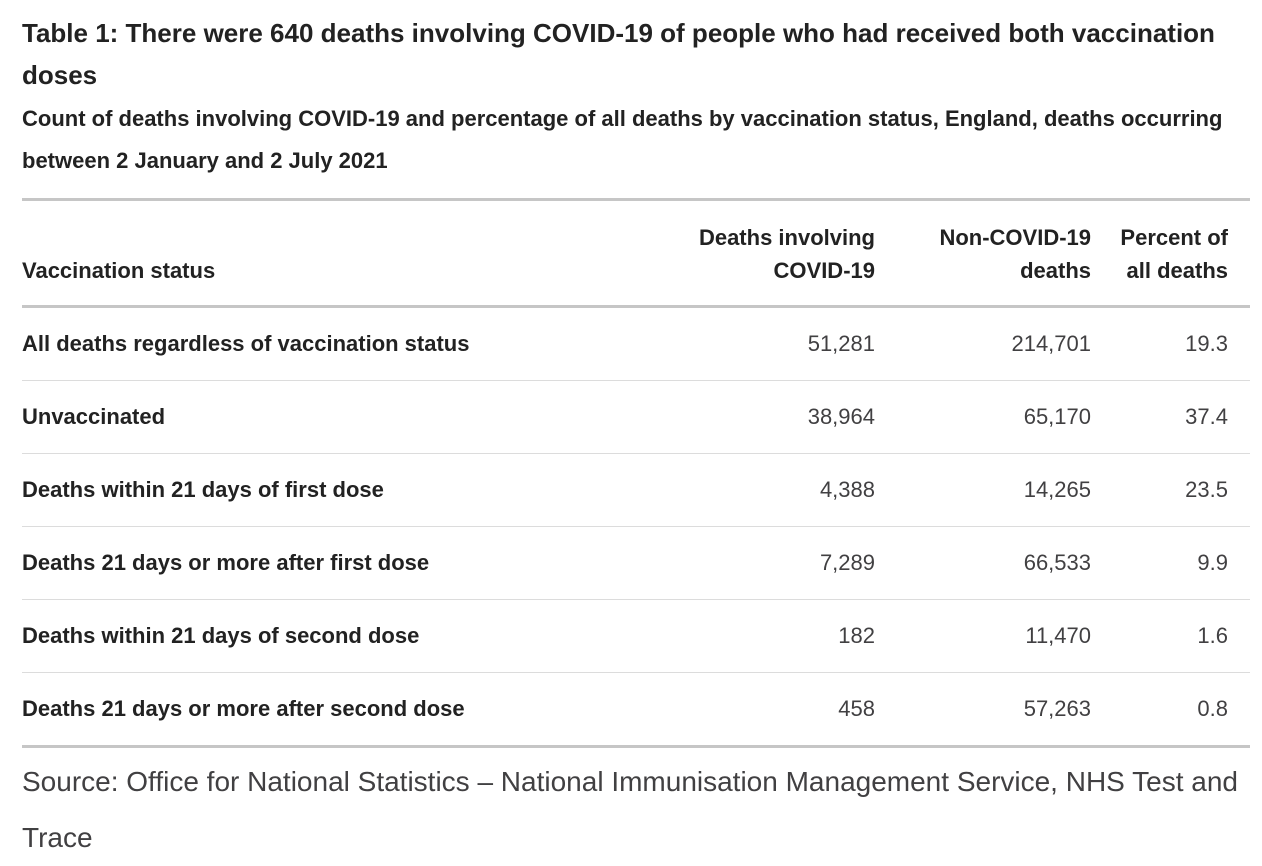 The image size is (1262, 866). Describe the element at coordinates (1170, 636) in the screenshot. I see `percent-of-all-deaths-value: 1.6` at that location.